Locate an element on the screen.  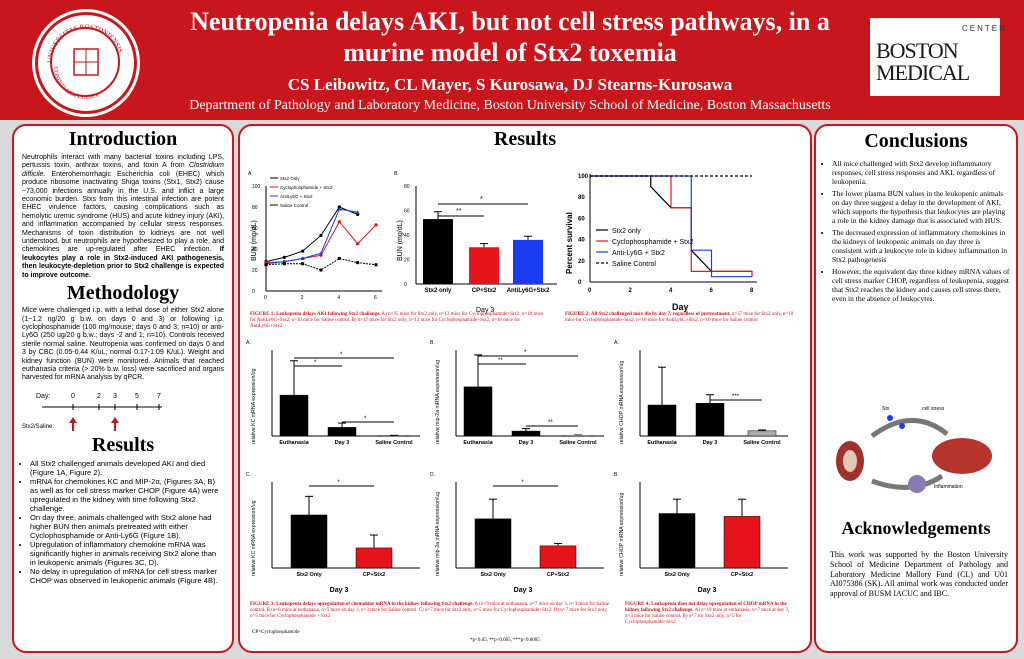
diagram-label-inflammation: Inflammation is located at coordinates (948, 487).